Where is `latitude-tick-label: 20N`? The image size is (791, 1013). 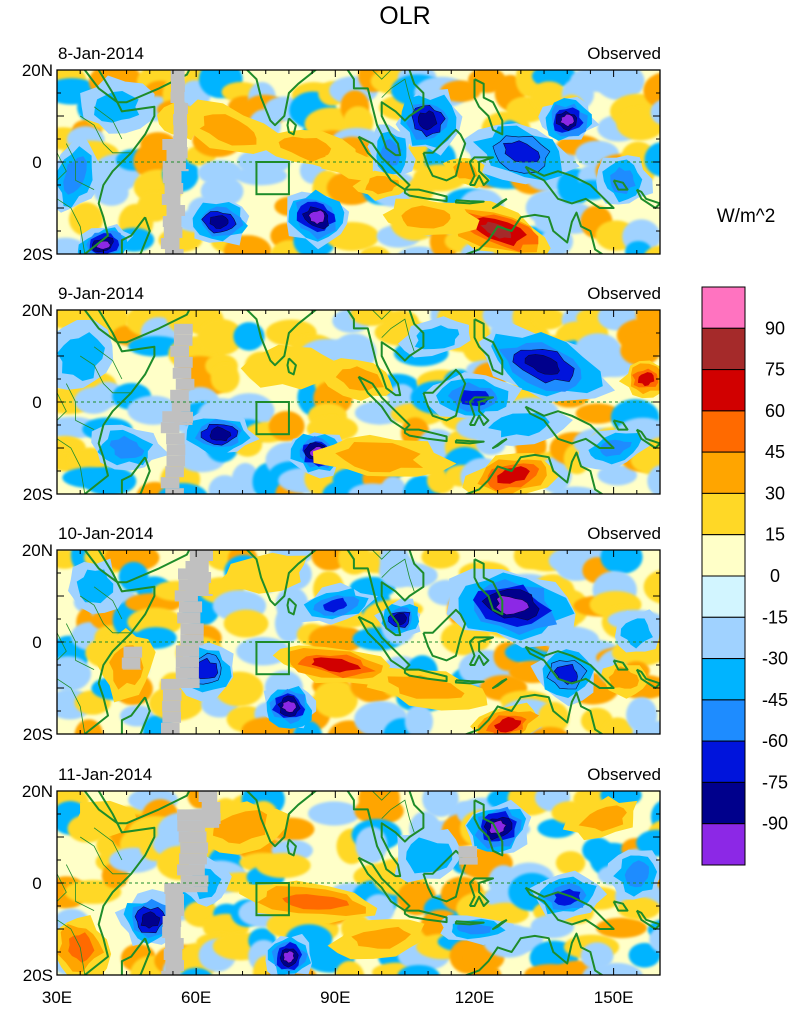
latitude-tick-label: 20N is located at coordinates (37, 791).